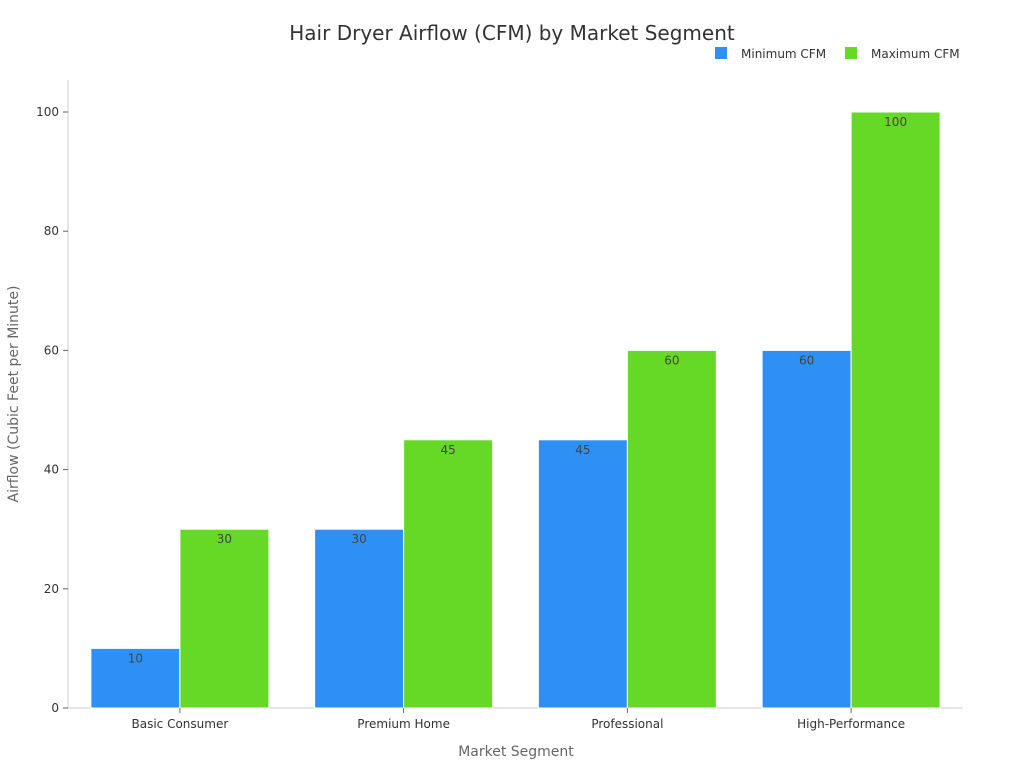  What do you see at coordinates (179, 724) in the screenshot?
I see `x-tick-label: Basic Consumer` at bounding box center [179, 724].